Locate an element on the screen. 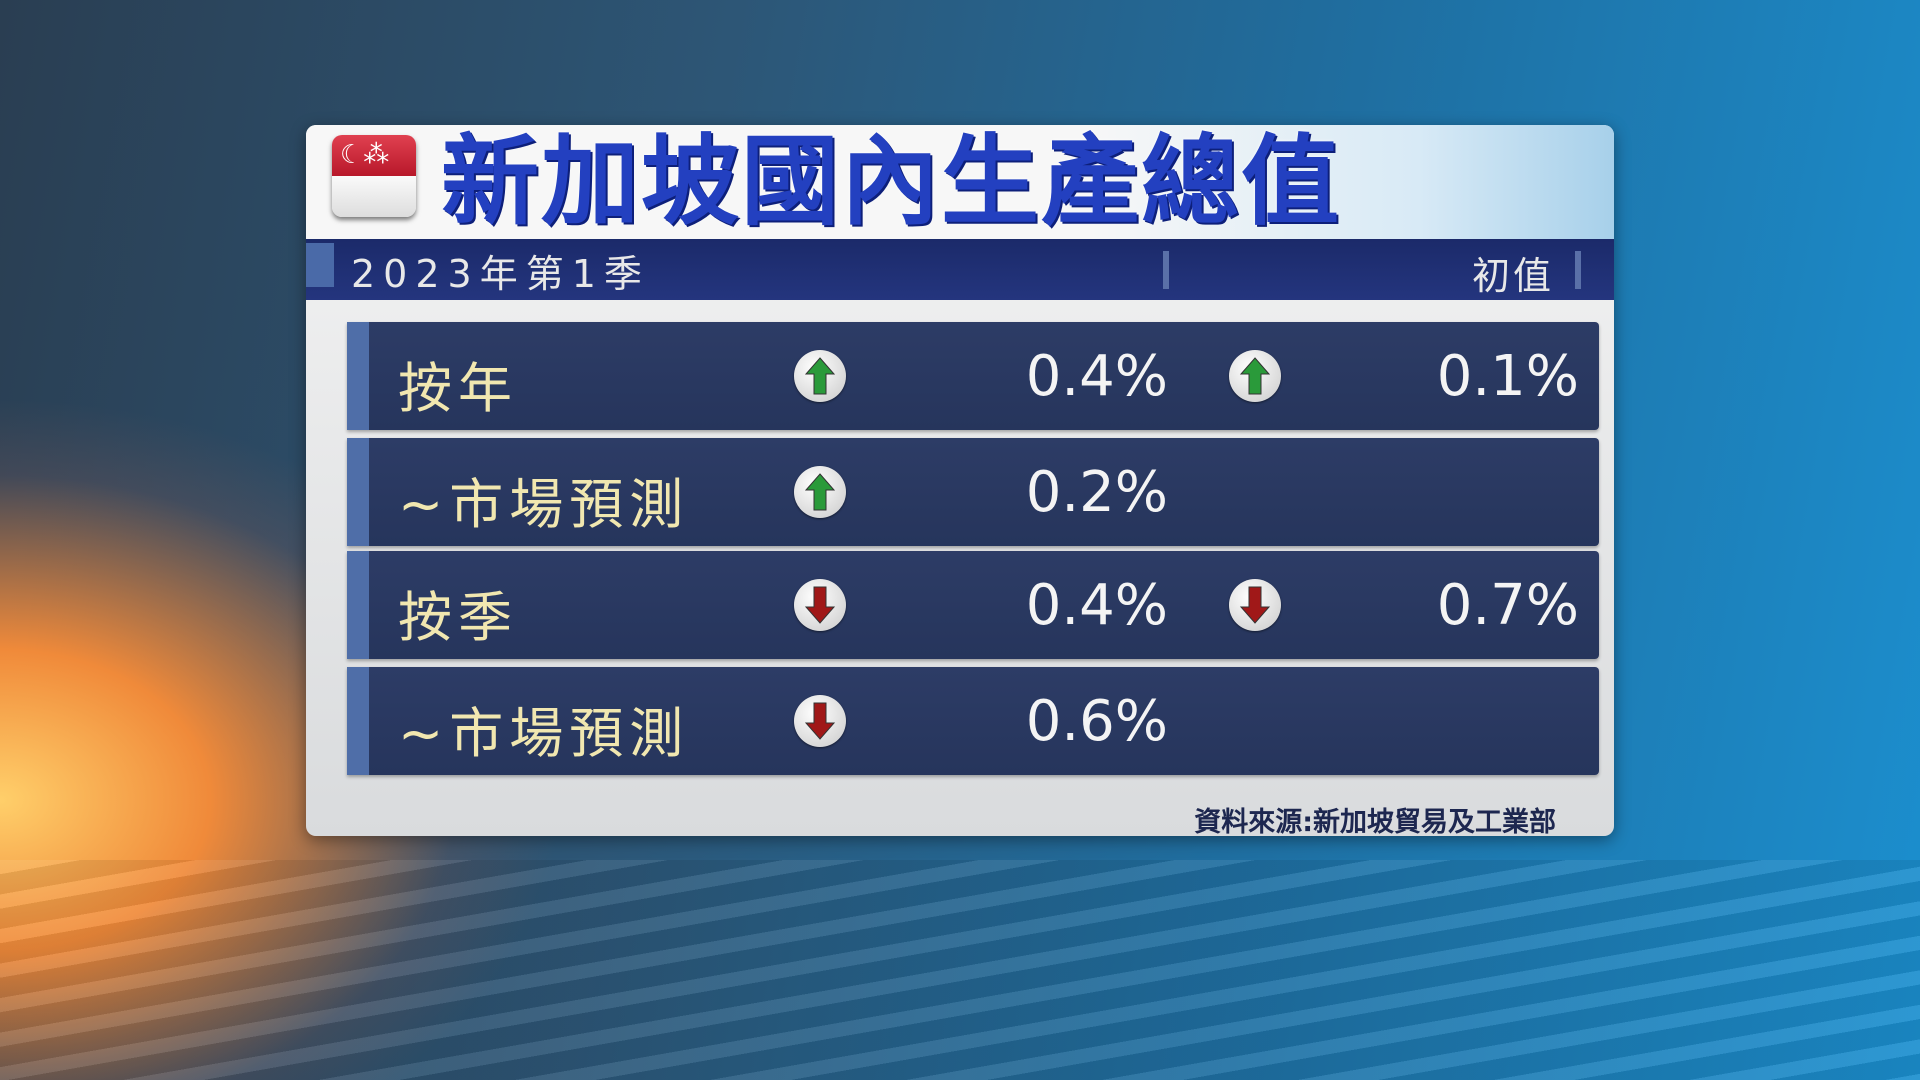 This screenshot has height=1080, width=1920. table-row: ~市場預測 0.6% is located at coordinates (973, 721).